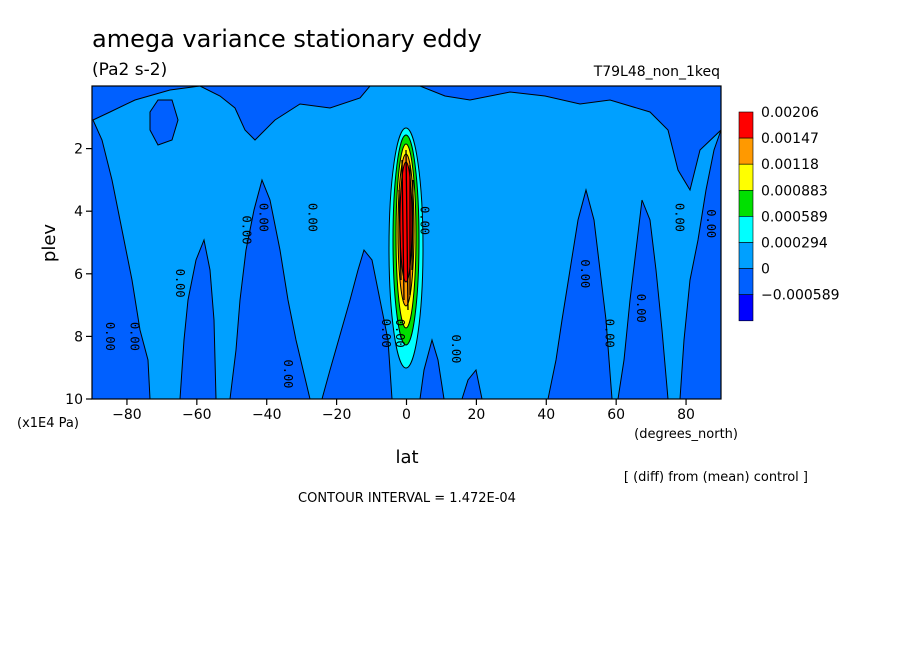  I want to click on region-left-column, so click(270, 288).